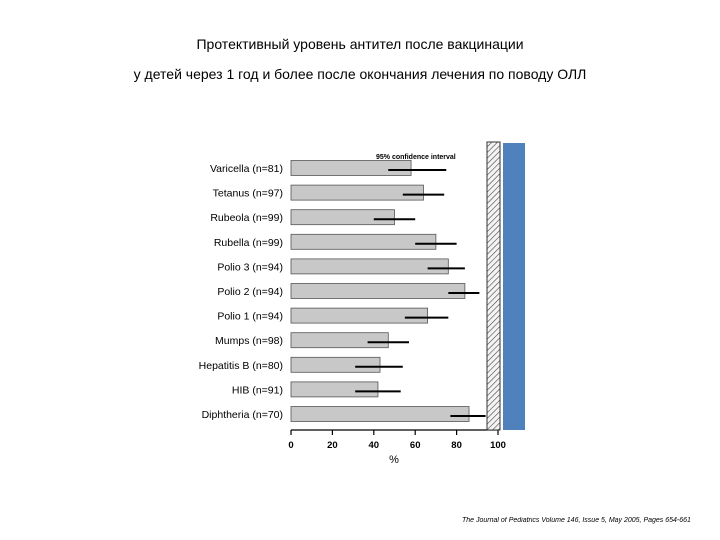 This screenshot has width=720, height=540. Describe the element at coordinates (248, 243) in the screenshot. I see `category-label-3: Rubella (n=99)` at that location.